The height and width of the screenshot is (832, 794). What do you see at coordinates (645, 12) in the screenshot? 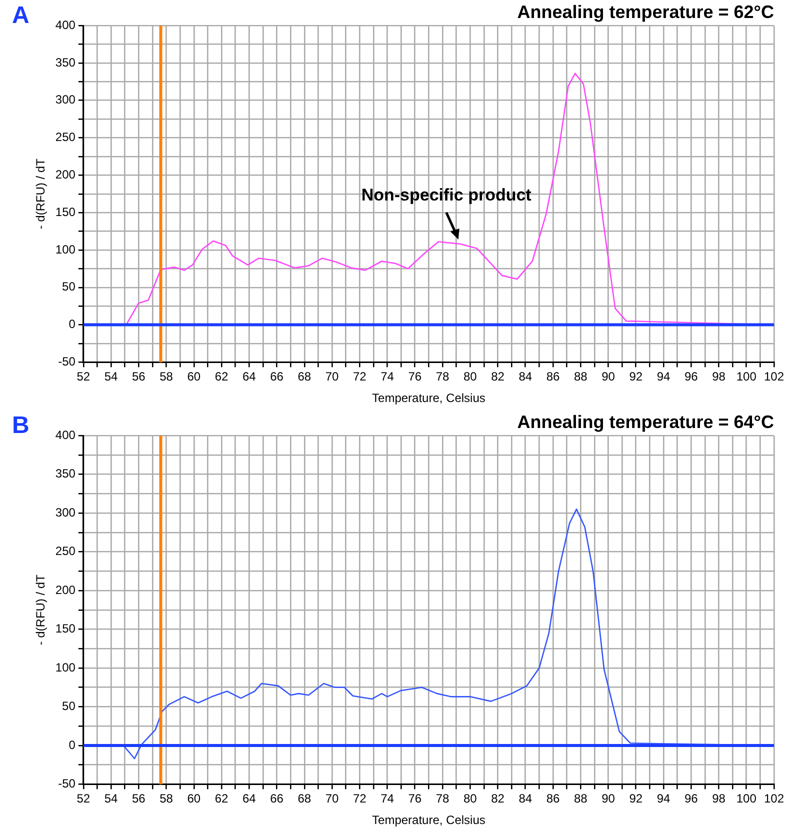
I see `chart-title: Annealing temperature = 62°C` at bounding box center [645, 12].